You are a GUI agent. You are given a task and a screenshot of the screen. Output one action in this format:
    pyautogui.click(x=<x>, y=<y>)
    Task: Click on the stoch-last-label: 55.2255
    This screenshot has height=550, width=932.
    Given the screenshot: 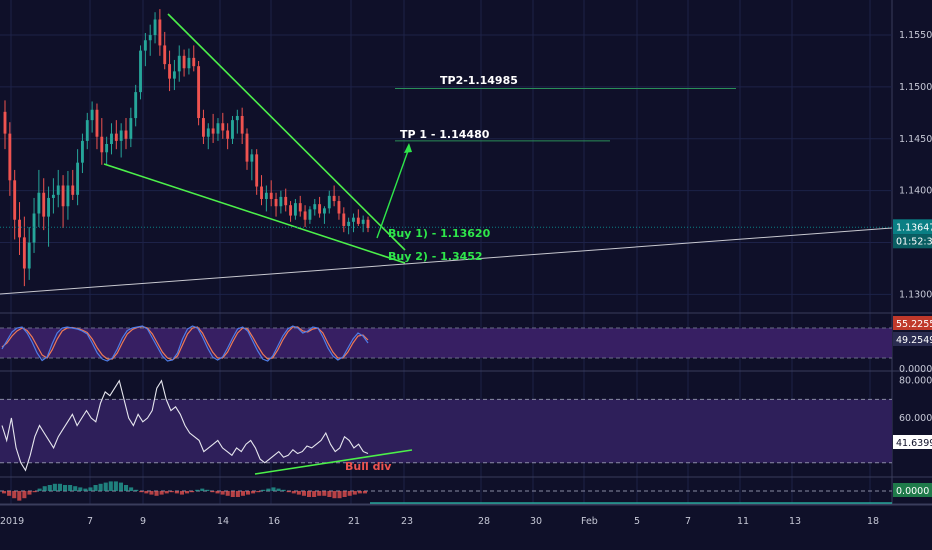 What is the action you would take?
    pyautogui.click(x=914, y=324)
    